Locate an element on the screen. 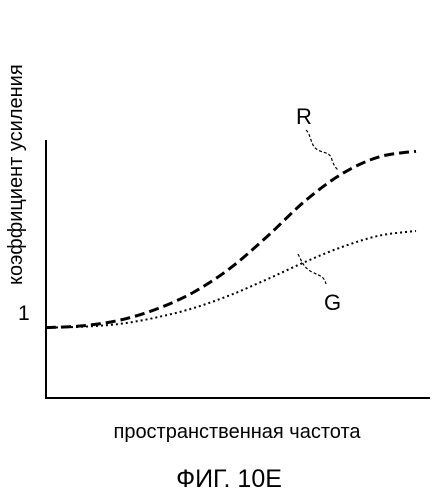 This screenshot has width=436, height=499. series-g-label: G is located at coordinates (332, 302).